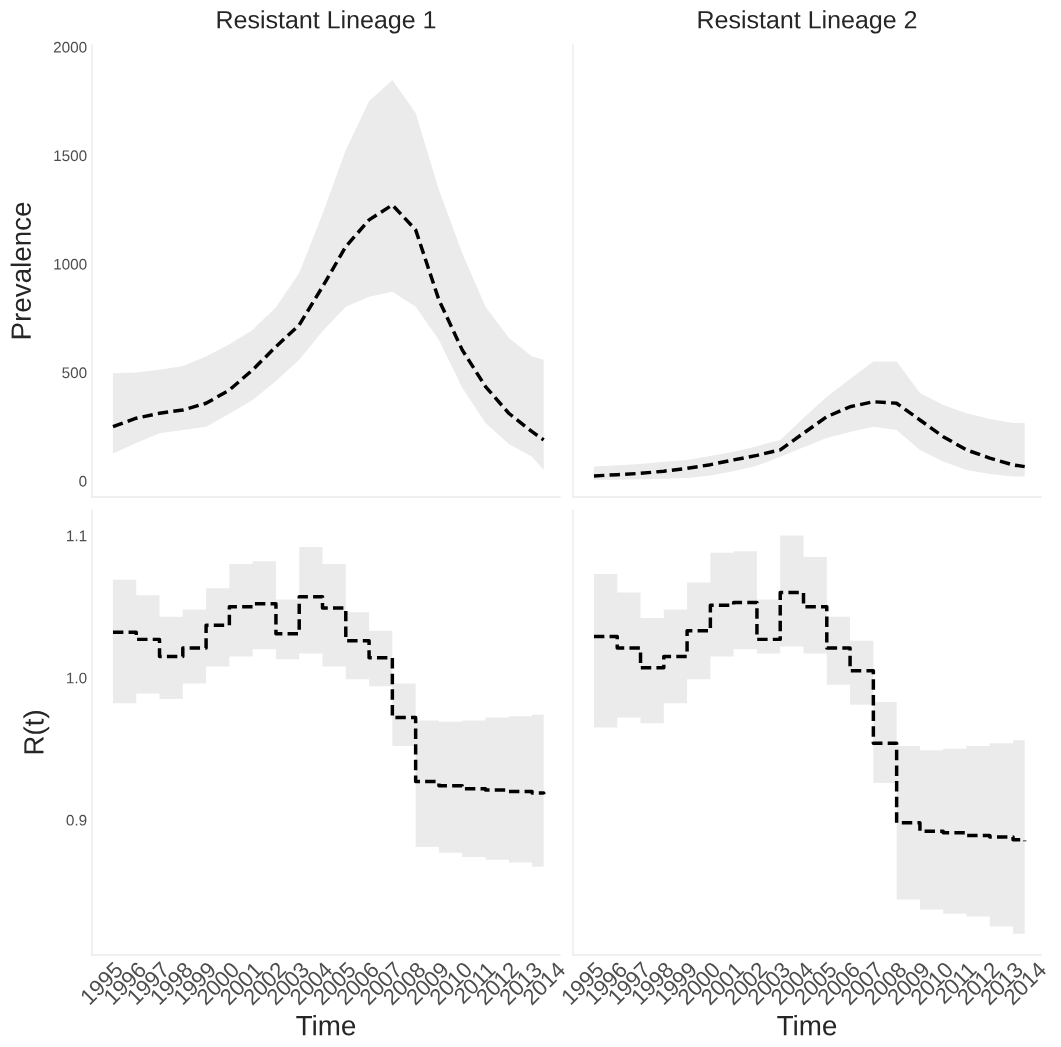 Image resolution: width=1061 pixels, height=1047 pixels. What do you see at coordinates (807, 22) in the screenshot?
I see `chart-title: Resistant Lineage 2` at bounding box center [807, 22].